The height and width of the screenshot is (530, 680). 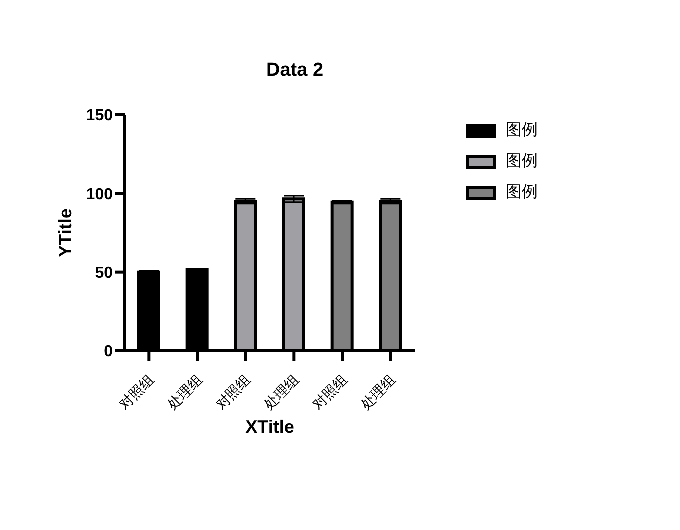 What do you see at coordinates (65, 233) in the screenshot?
I see `y-axis-title: YTitle` at bounding box center [65, 233].